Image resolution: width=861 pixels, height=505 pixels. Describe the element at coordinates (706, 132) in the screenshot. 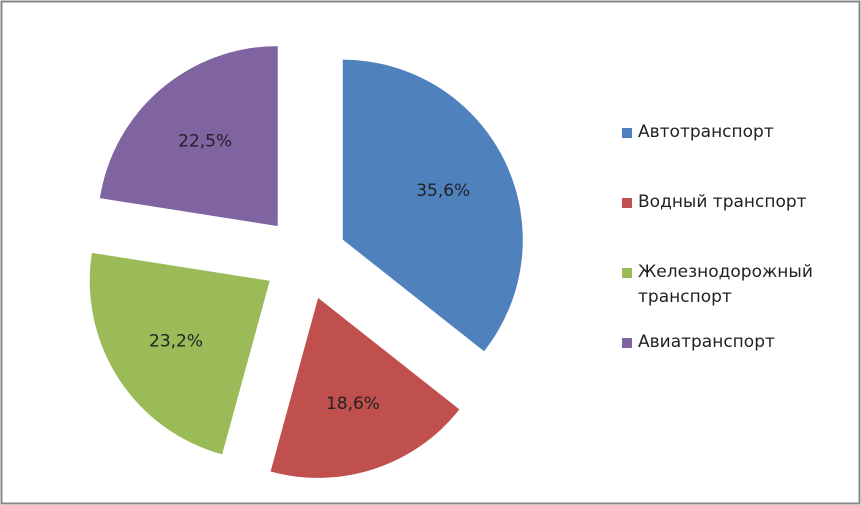

I see `legend-label: Автотранспорт` at that location.